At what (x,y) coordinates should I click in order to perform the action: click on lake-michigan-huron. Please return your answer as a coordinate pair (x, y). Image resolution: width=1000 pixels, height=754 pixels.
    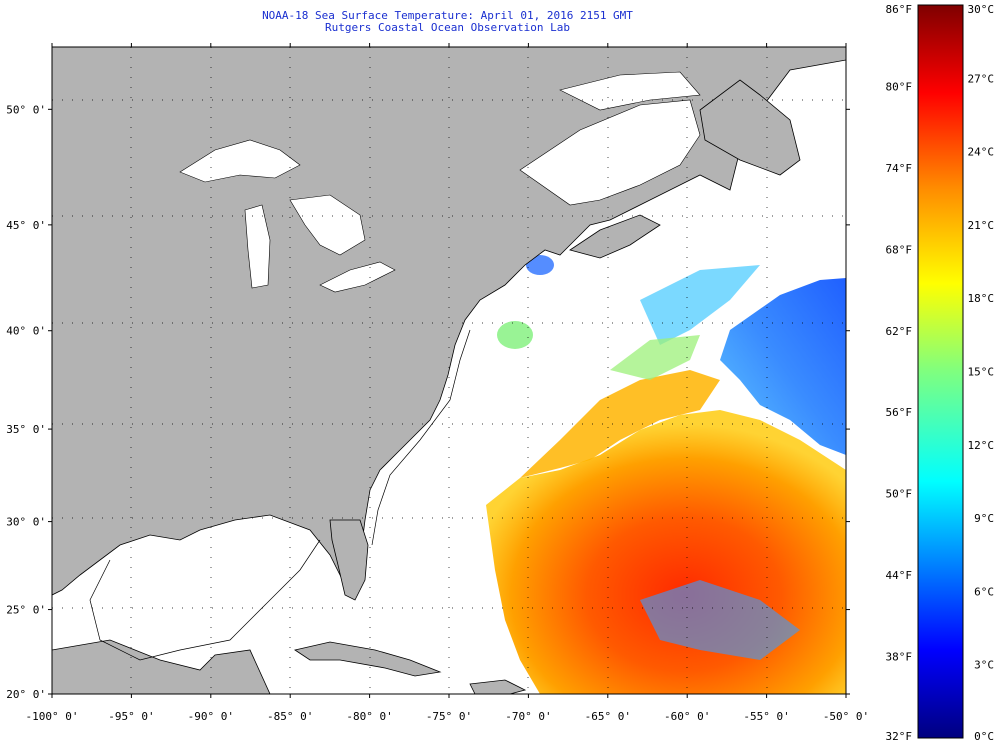
    Looking at the image, I should click on (305, 241).